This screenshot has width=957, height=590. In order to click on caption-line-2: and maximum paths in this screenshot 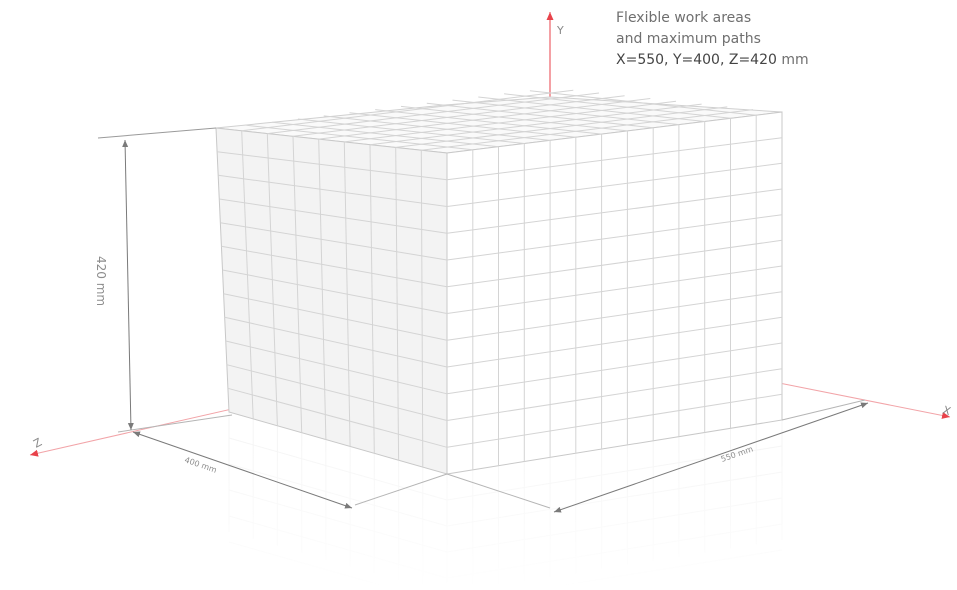, I will do `click(712, 39)`.